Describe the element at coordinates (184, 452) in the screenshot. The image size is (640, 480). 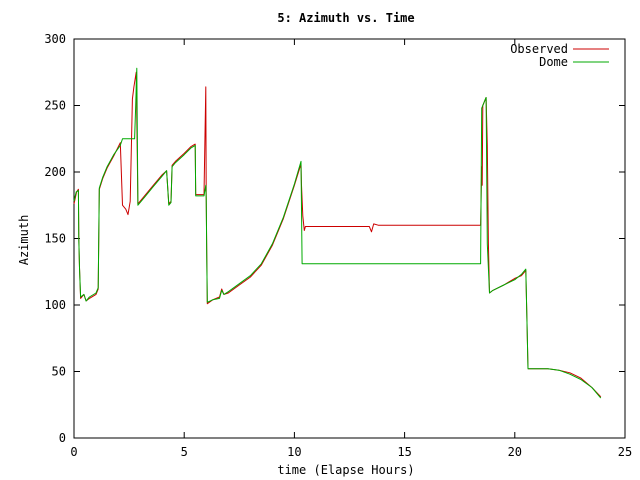
I see `x-tick-label: 5` at that location.